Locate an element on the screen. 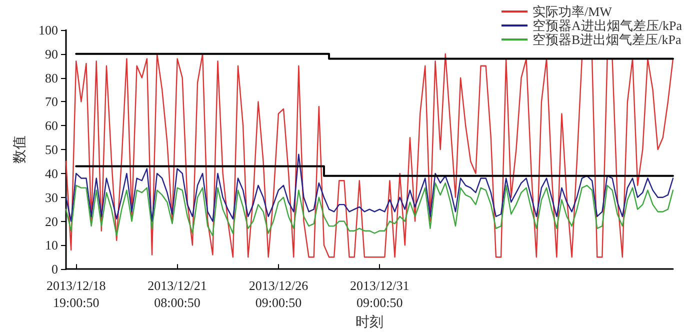  y-tick-label: 10 is located at coordinates (51, 245).